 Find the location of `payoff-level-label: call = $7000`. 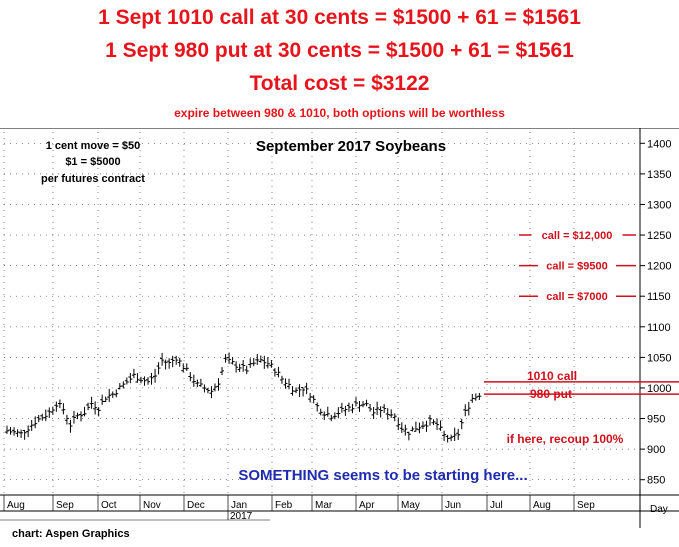

payoff-level-label: call = $7000 is located at coordinates (576, 297).